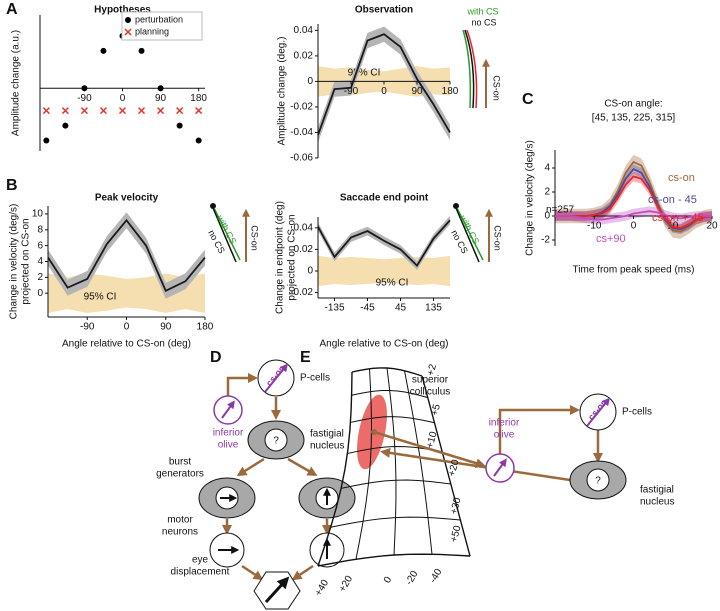 This screenshot has height=611, width=720. What do you see at coordinates (456, 534) in the screenshot?
I see `amplitude-label: +50` at bounding box center [456, 534].